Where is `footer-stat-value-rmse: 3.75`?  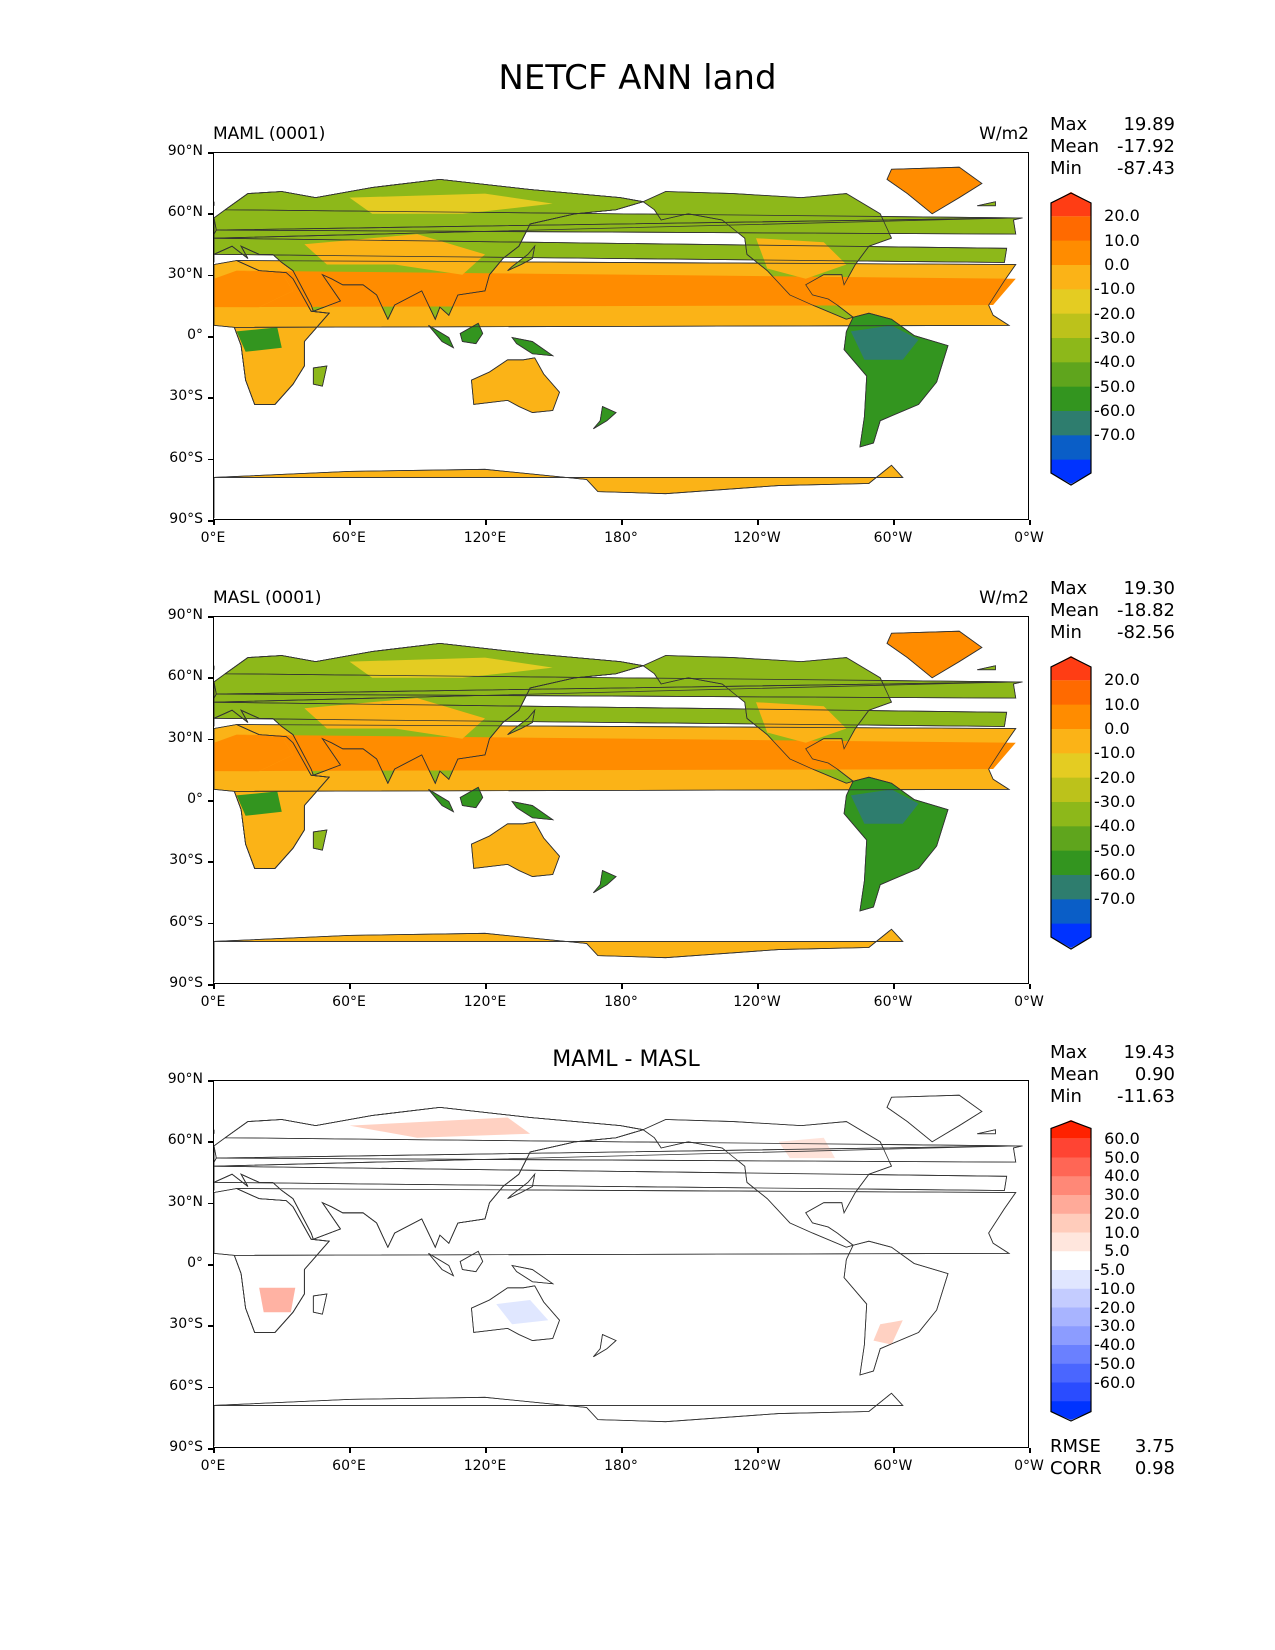
footer-stat-value-rmse: 3.75 is located at coordinates (1154, 1446).